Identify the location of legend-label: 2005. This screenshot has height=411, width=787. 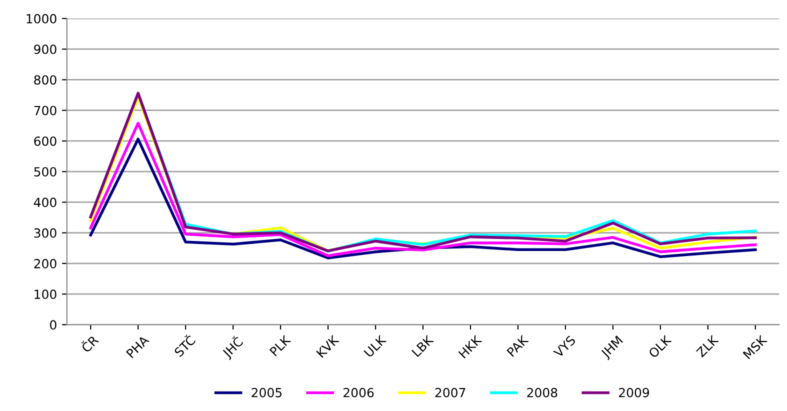
(267, 393).